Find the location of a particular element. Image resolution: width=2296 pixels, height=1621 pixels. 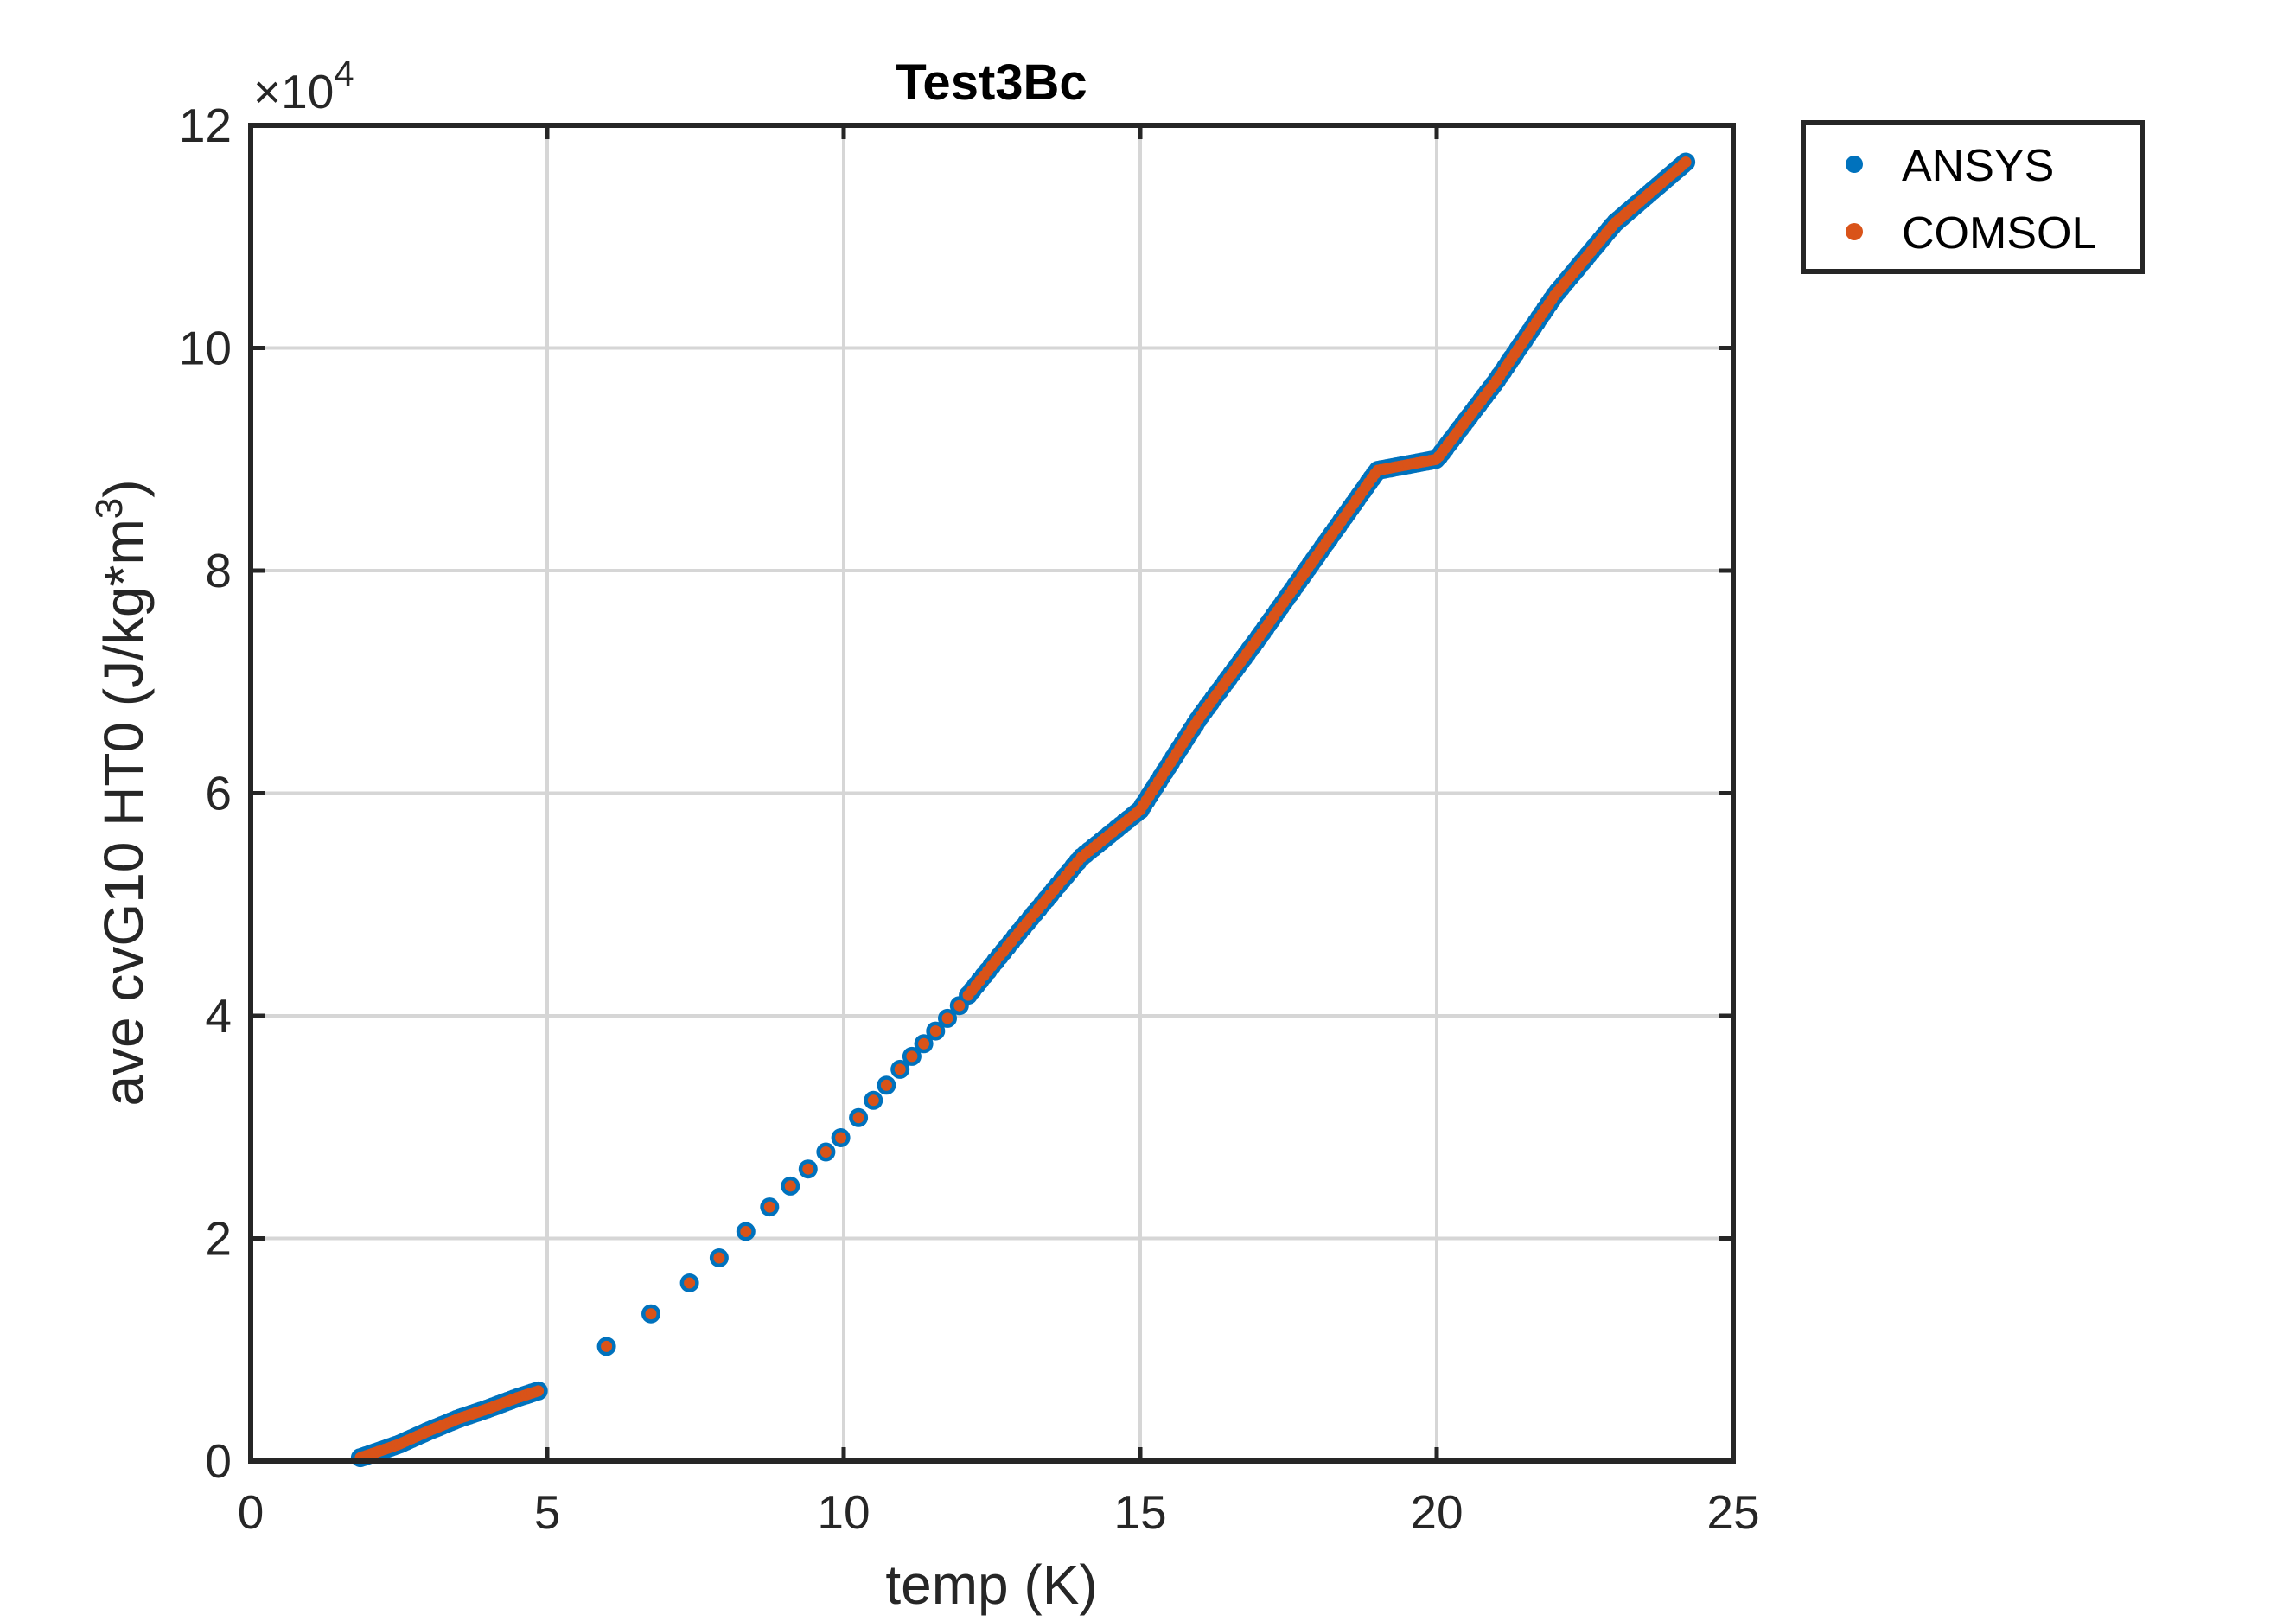

y-tick-labels: 0 2 4 6 8 10 12 is located at coordinates (205, 793).